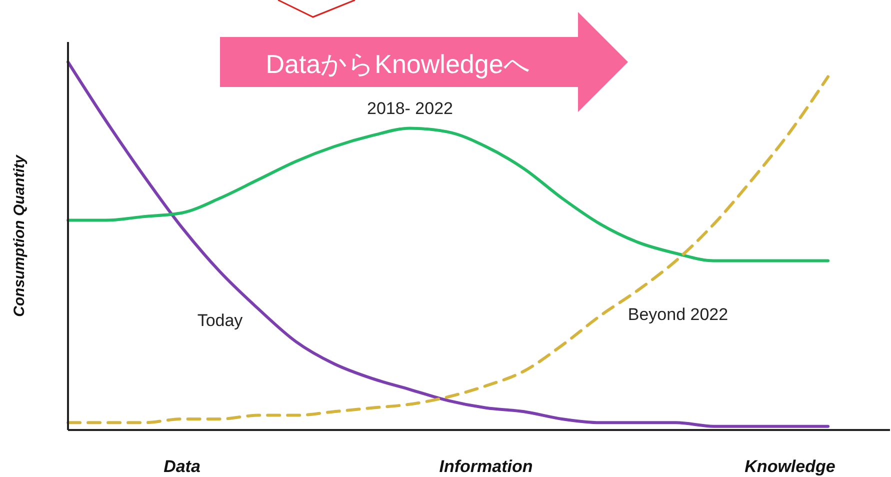 This screenshot has width=891, height=477. I want to click on x-tick-label: Knowledge, so click(790, 466).